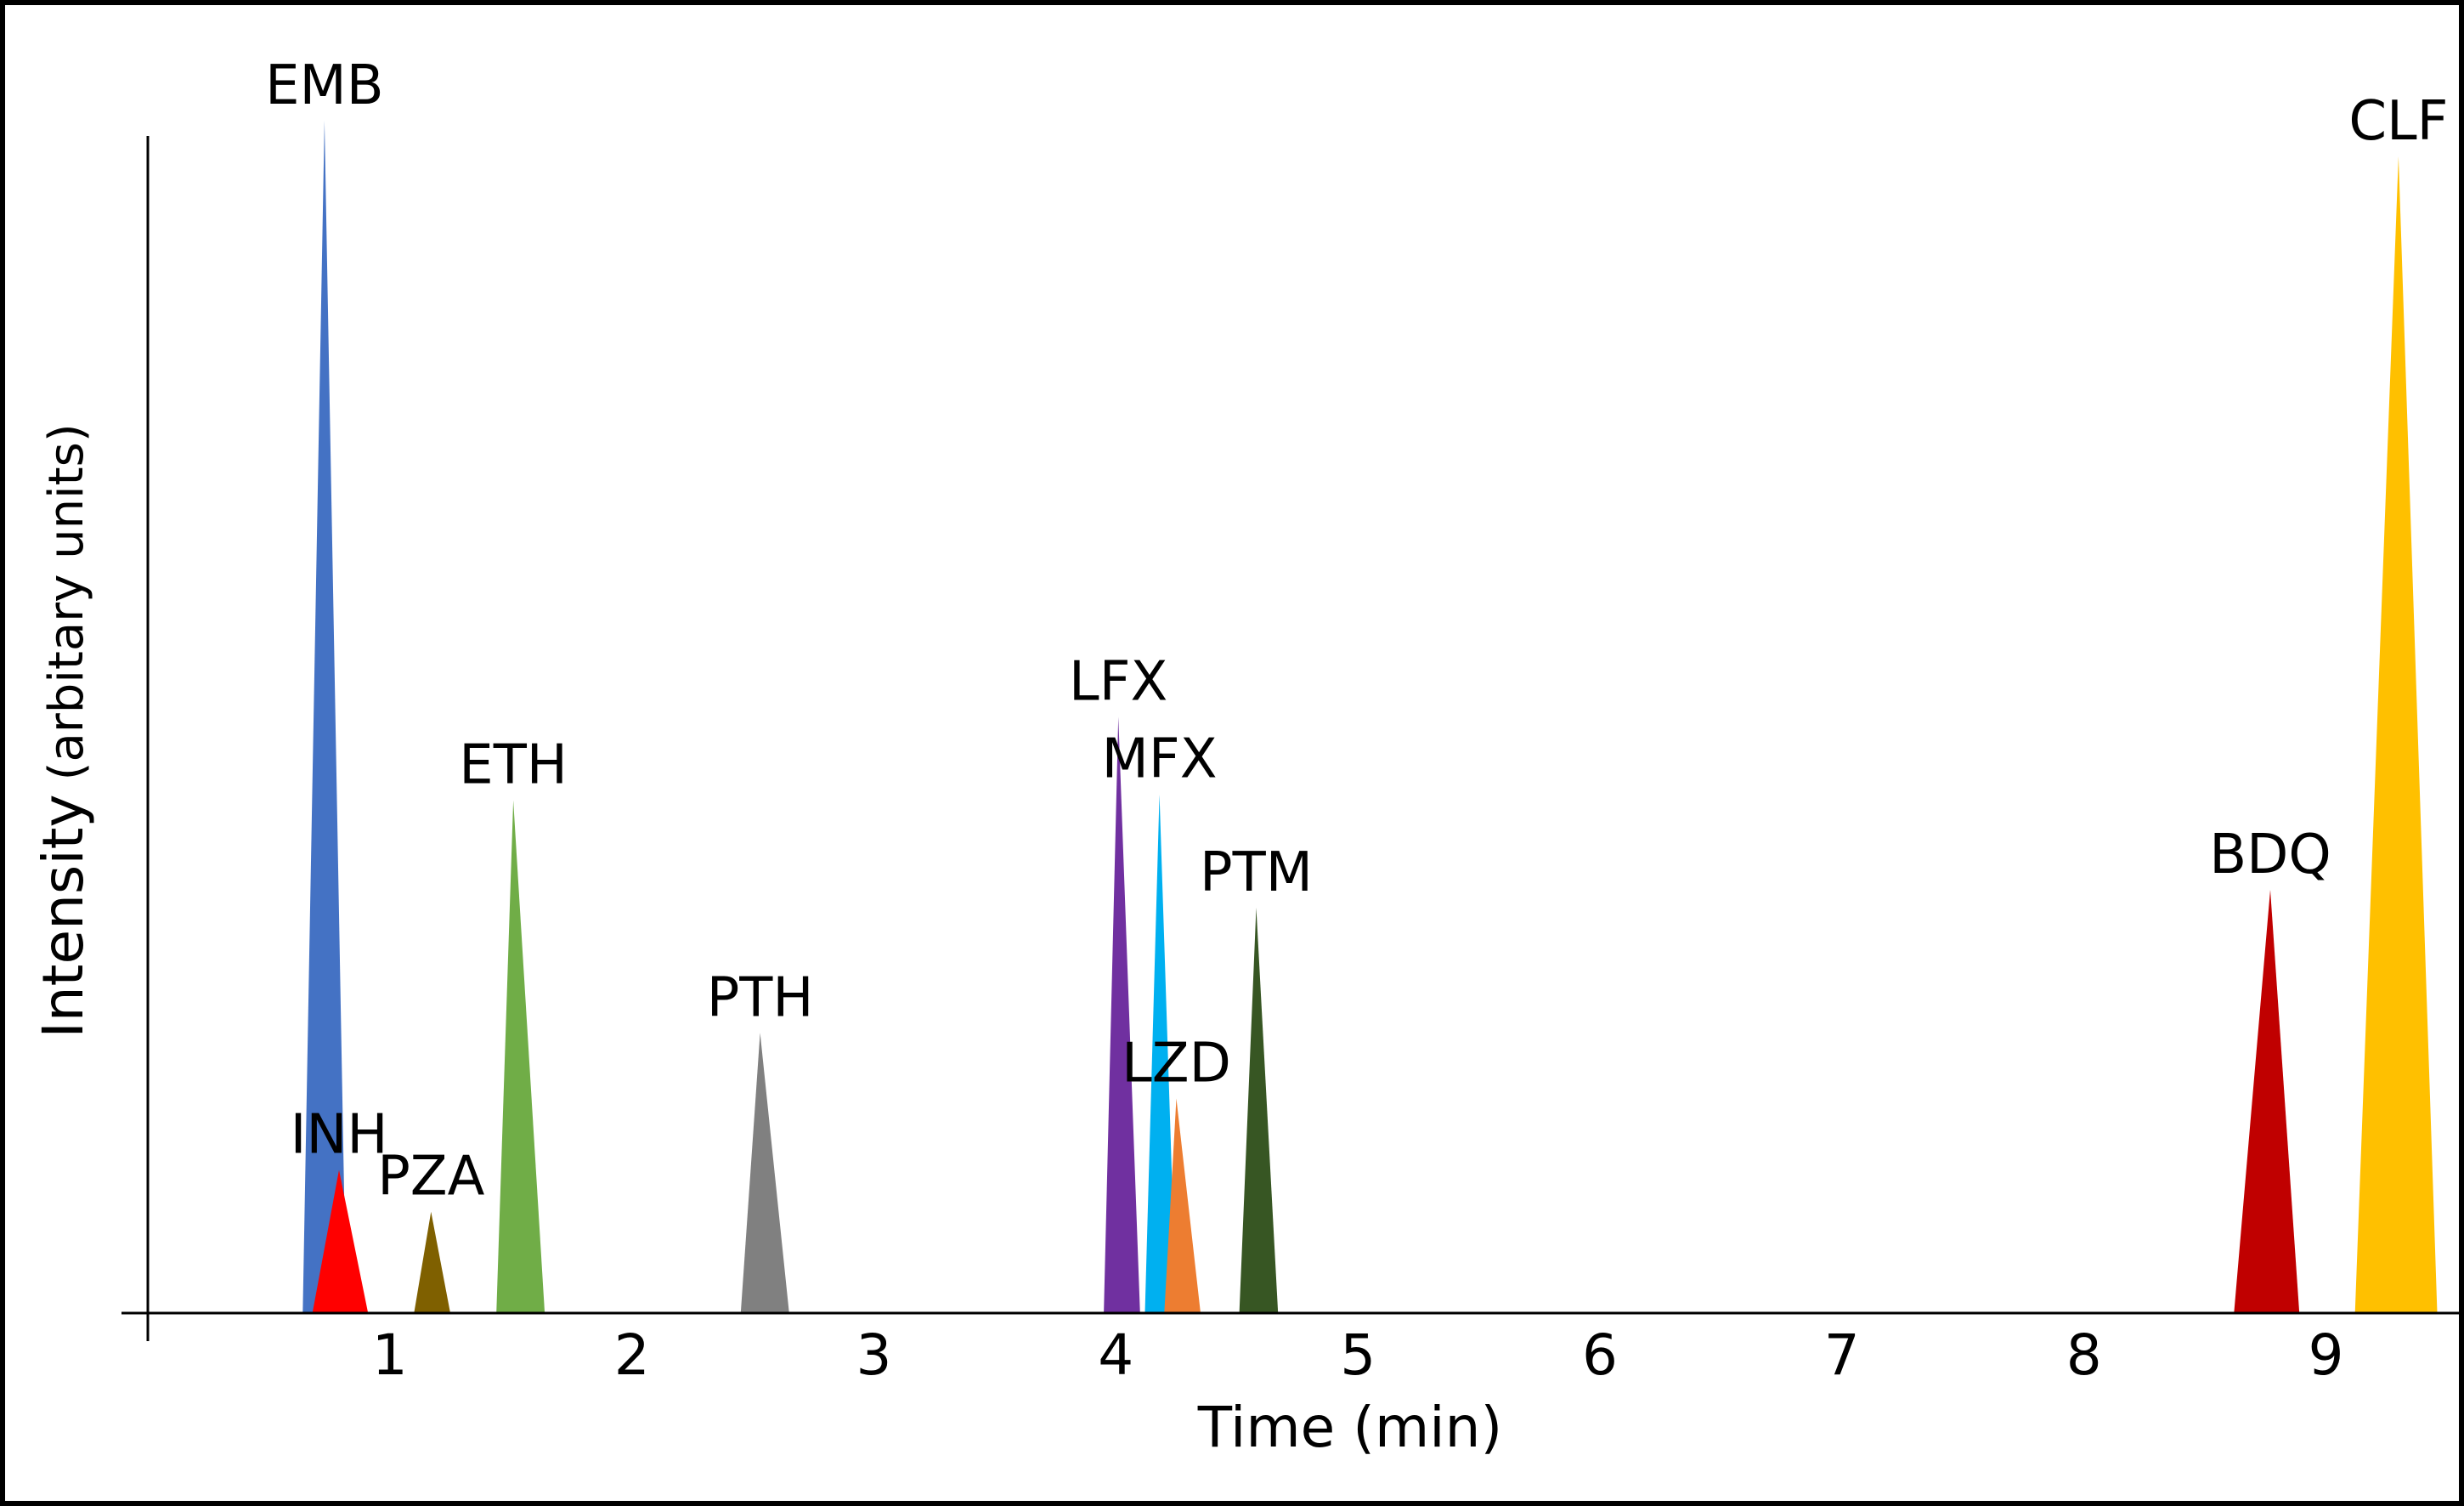  I want to click on peak-clf, so click(2396, 735).